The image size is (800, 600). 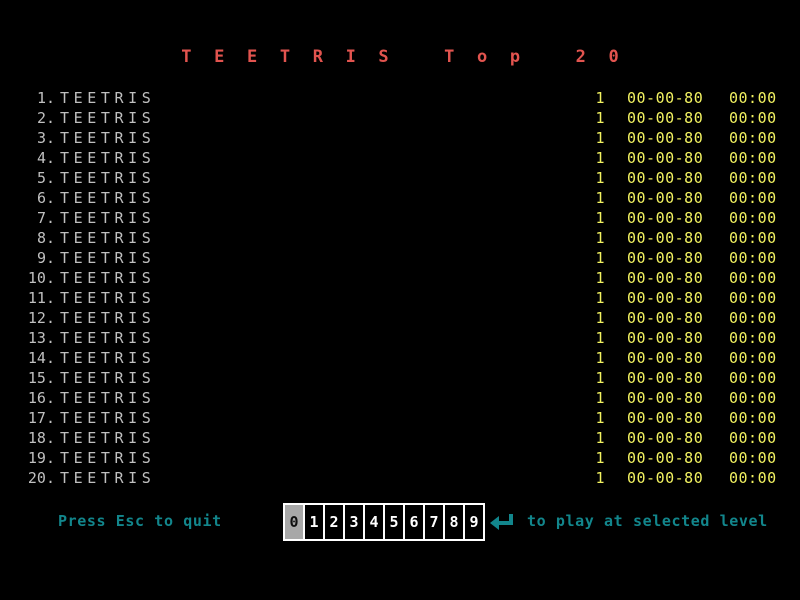 What do you see at coordinates (45, 218) in the screenshot?
I see `score-rank: 7.` at bounding box center [45, 218].